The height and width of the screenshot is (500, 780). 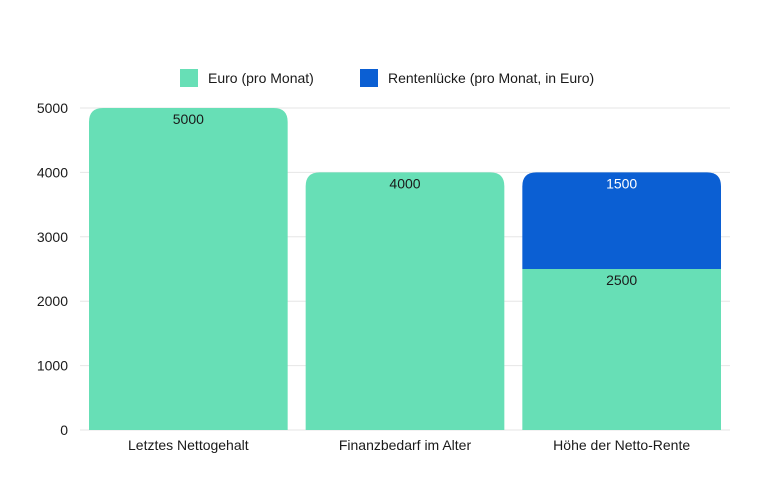 What do you see at coordinates (369, 78) in the screenshot?
I see `legend-swatch-rentenluecke` at bounding box center [369, 78].